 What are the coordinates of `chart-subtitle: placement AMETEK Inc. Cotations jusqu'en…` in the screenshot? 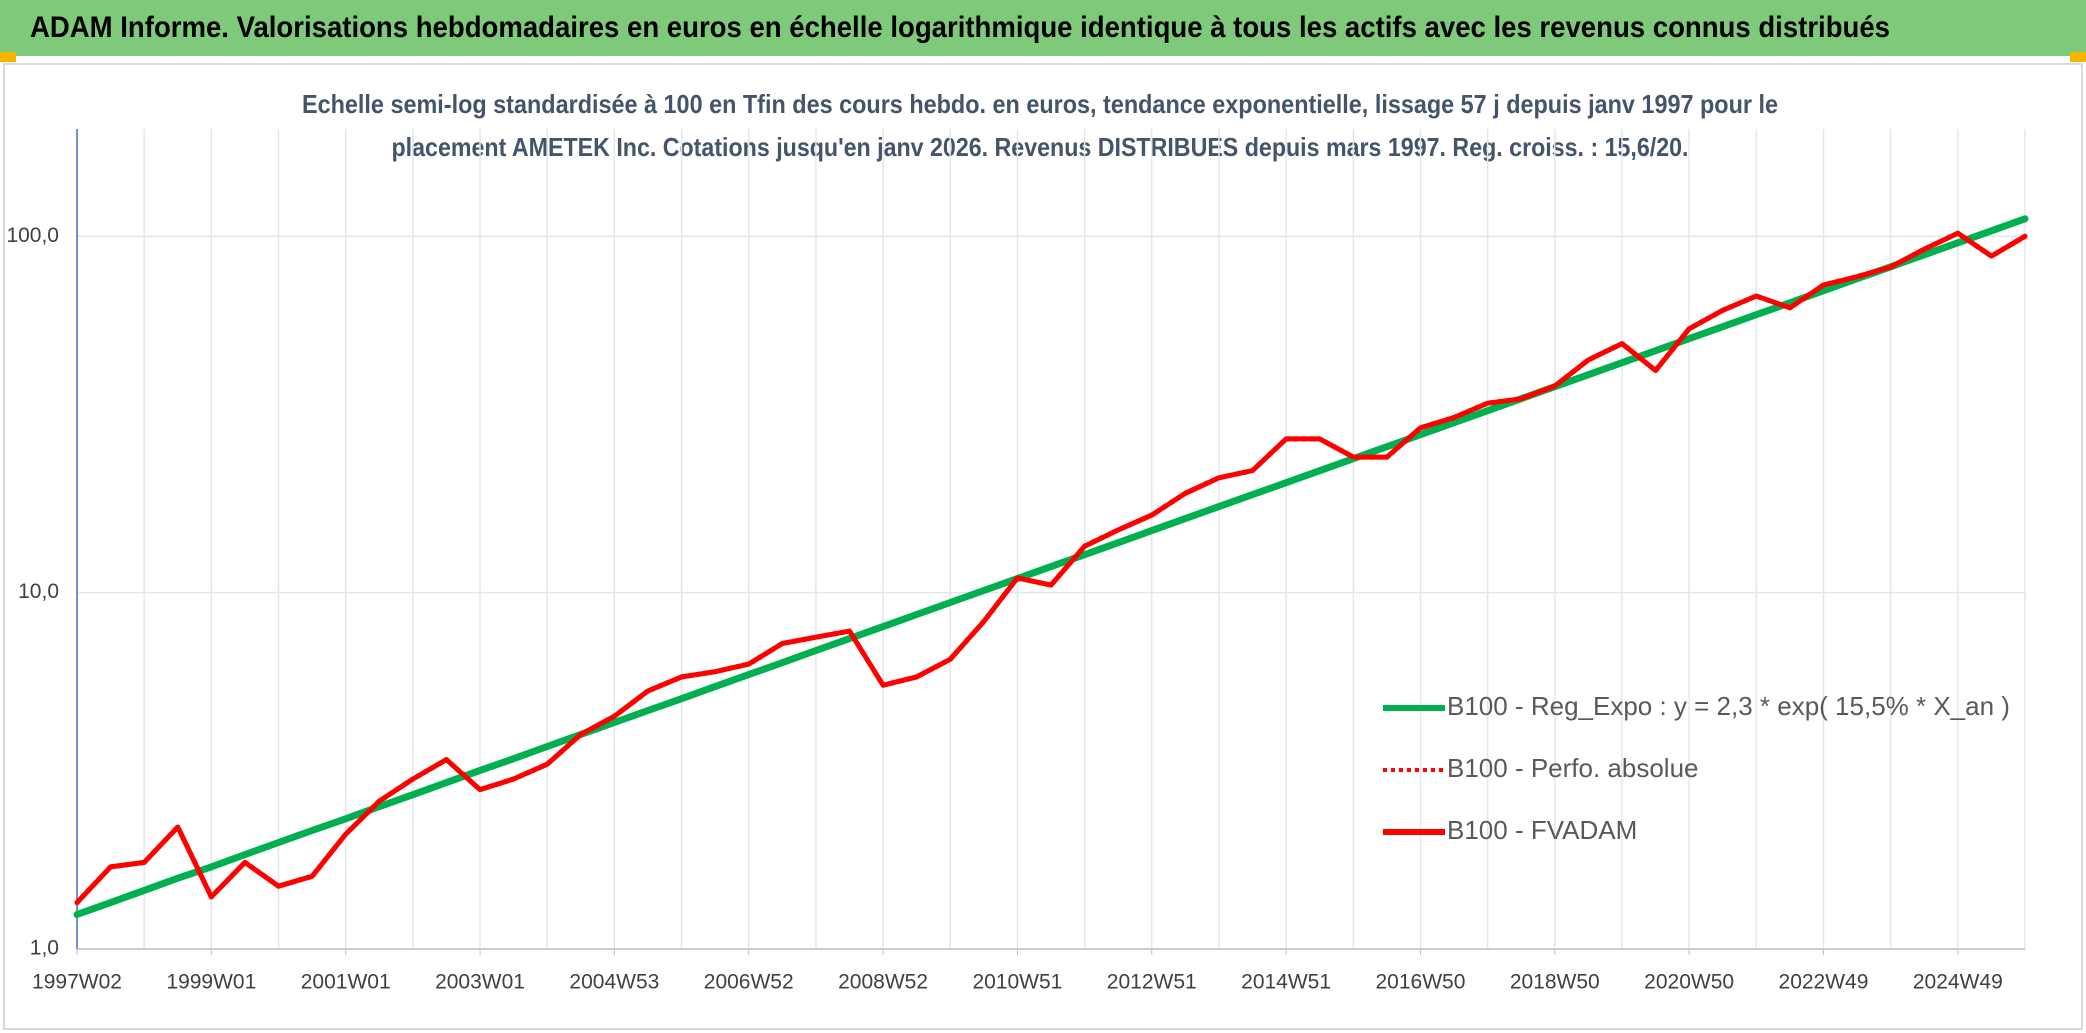 It's located at (1040, 147).